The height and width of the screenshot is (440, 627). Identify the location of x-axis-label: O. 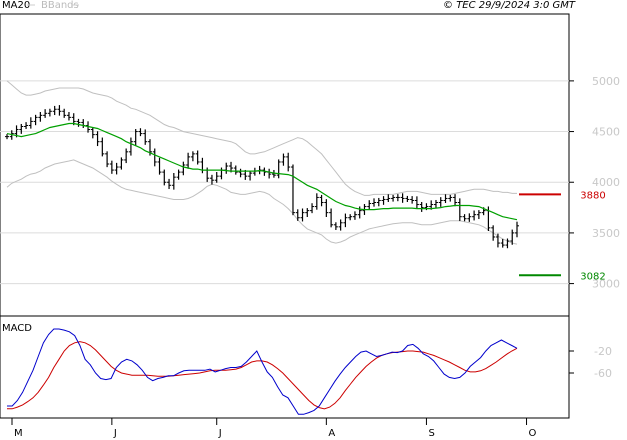
(533, 433).